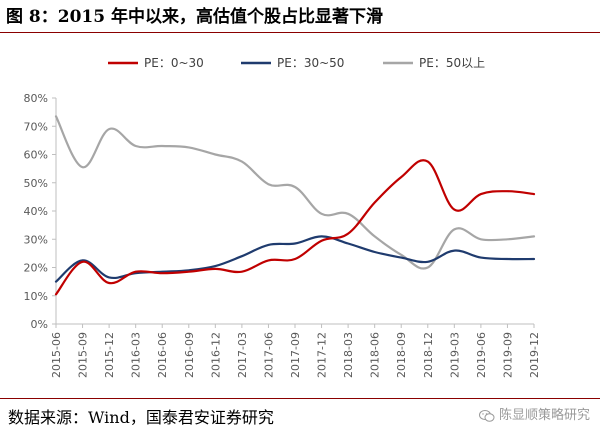 The width and height of the screenshot is (600, 437). What do you see at coordinates (534, 355) in the screenshot?
I see `x-tick-label: 2019-12` at bounding box center [534, 355].